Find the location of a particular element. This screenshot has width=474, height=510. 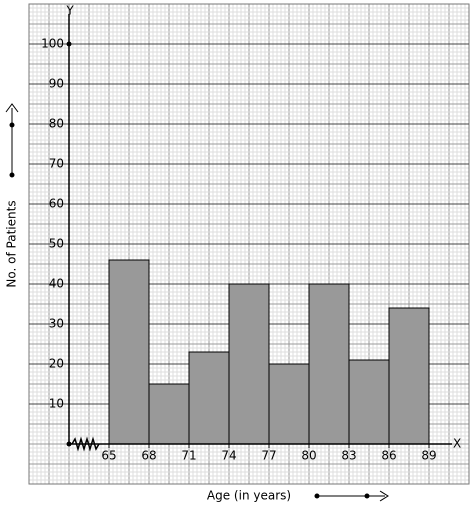

y-axis-label: No. of Patients is located at coordinates (12, 243).